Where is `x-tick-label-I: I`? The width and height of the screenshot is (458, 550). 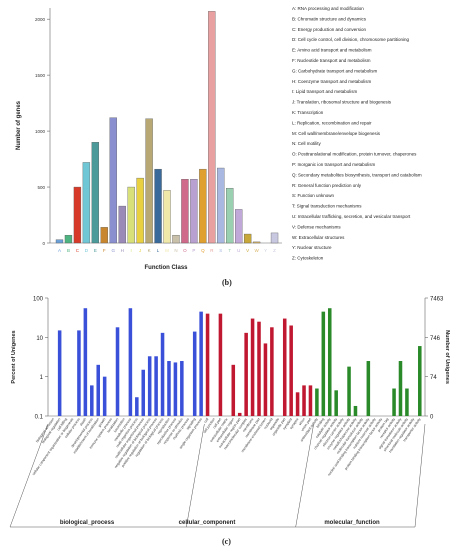 x-tick-label-I: I is located at coordinates (131, 250).